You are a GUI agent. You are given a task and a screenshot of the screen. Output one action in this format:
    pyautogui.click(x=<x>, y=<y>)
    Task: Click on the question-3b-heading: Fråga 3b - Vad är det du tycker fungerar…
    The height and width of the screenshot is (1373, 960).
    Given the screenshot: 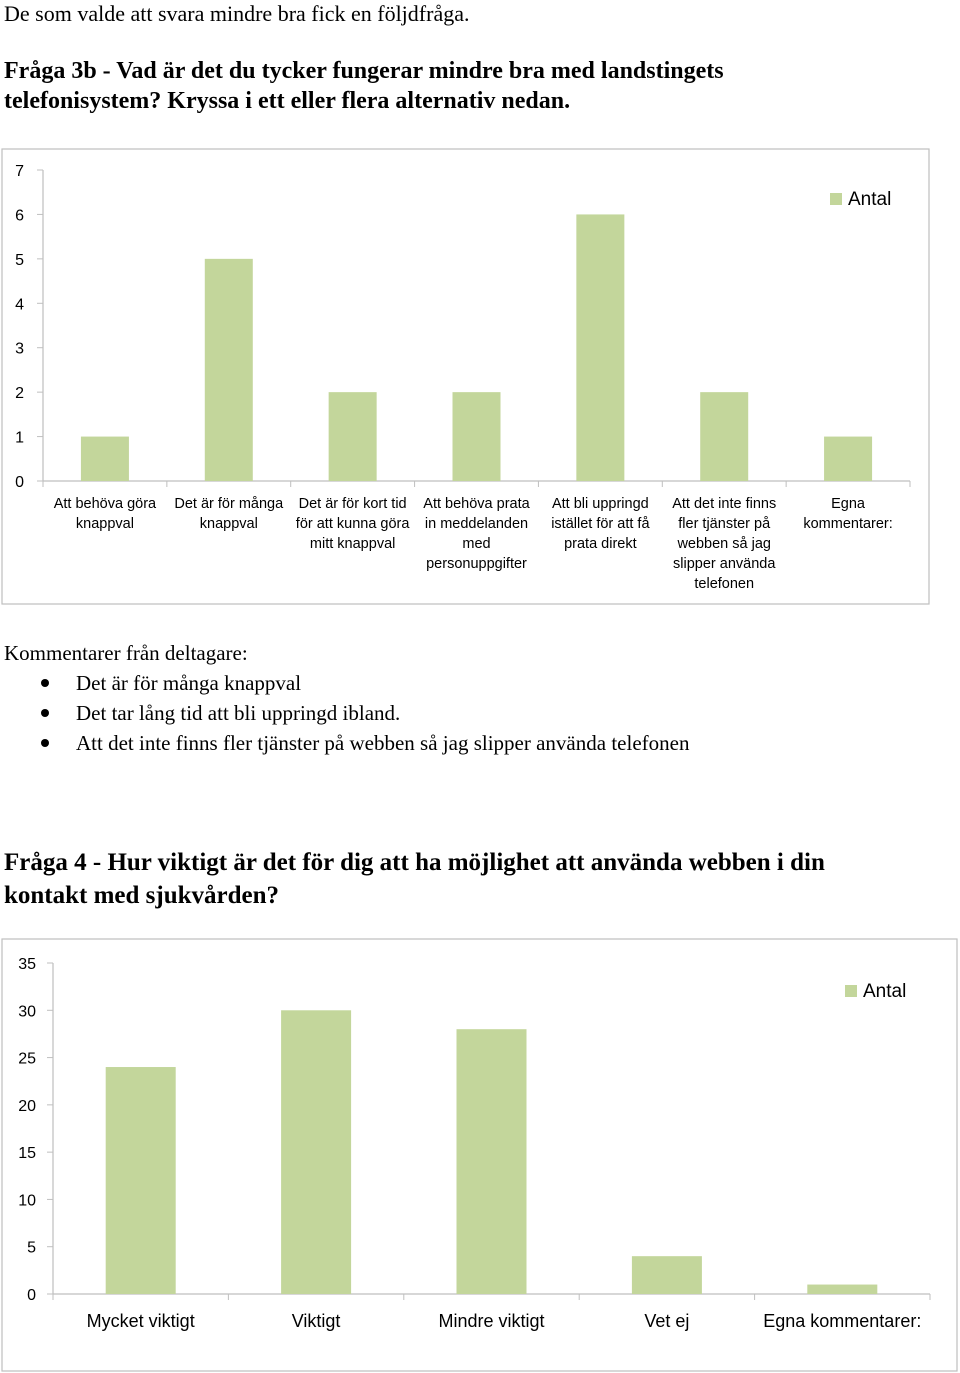 What is the action you would take?
    pyautogui.click(x=364, y=86)
    